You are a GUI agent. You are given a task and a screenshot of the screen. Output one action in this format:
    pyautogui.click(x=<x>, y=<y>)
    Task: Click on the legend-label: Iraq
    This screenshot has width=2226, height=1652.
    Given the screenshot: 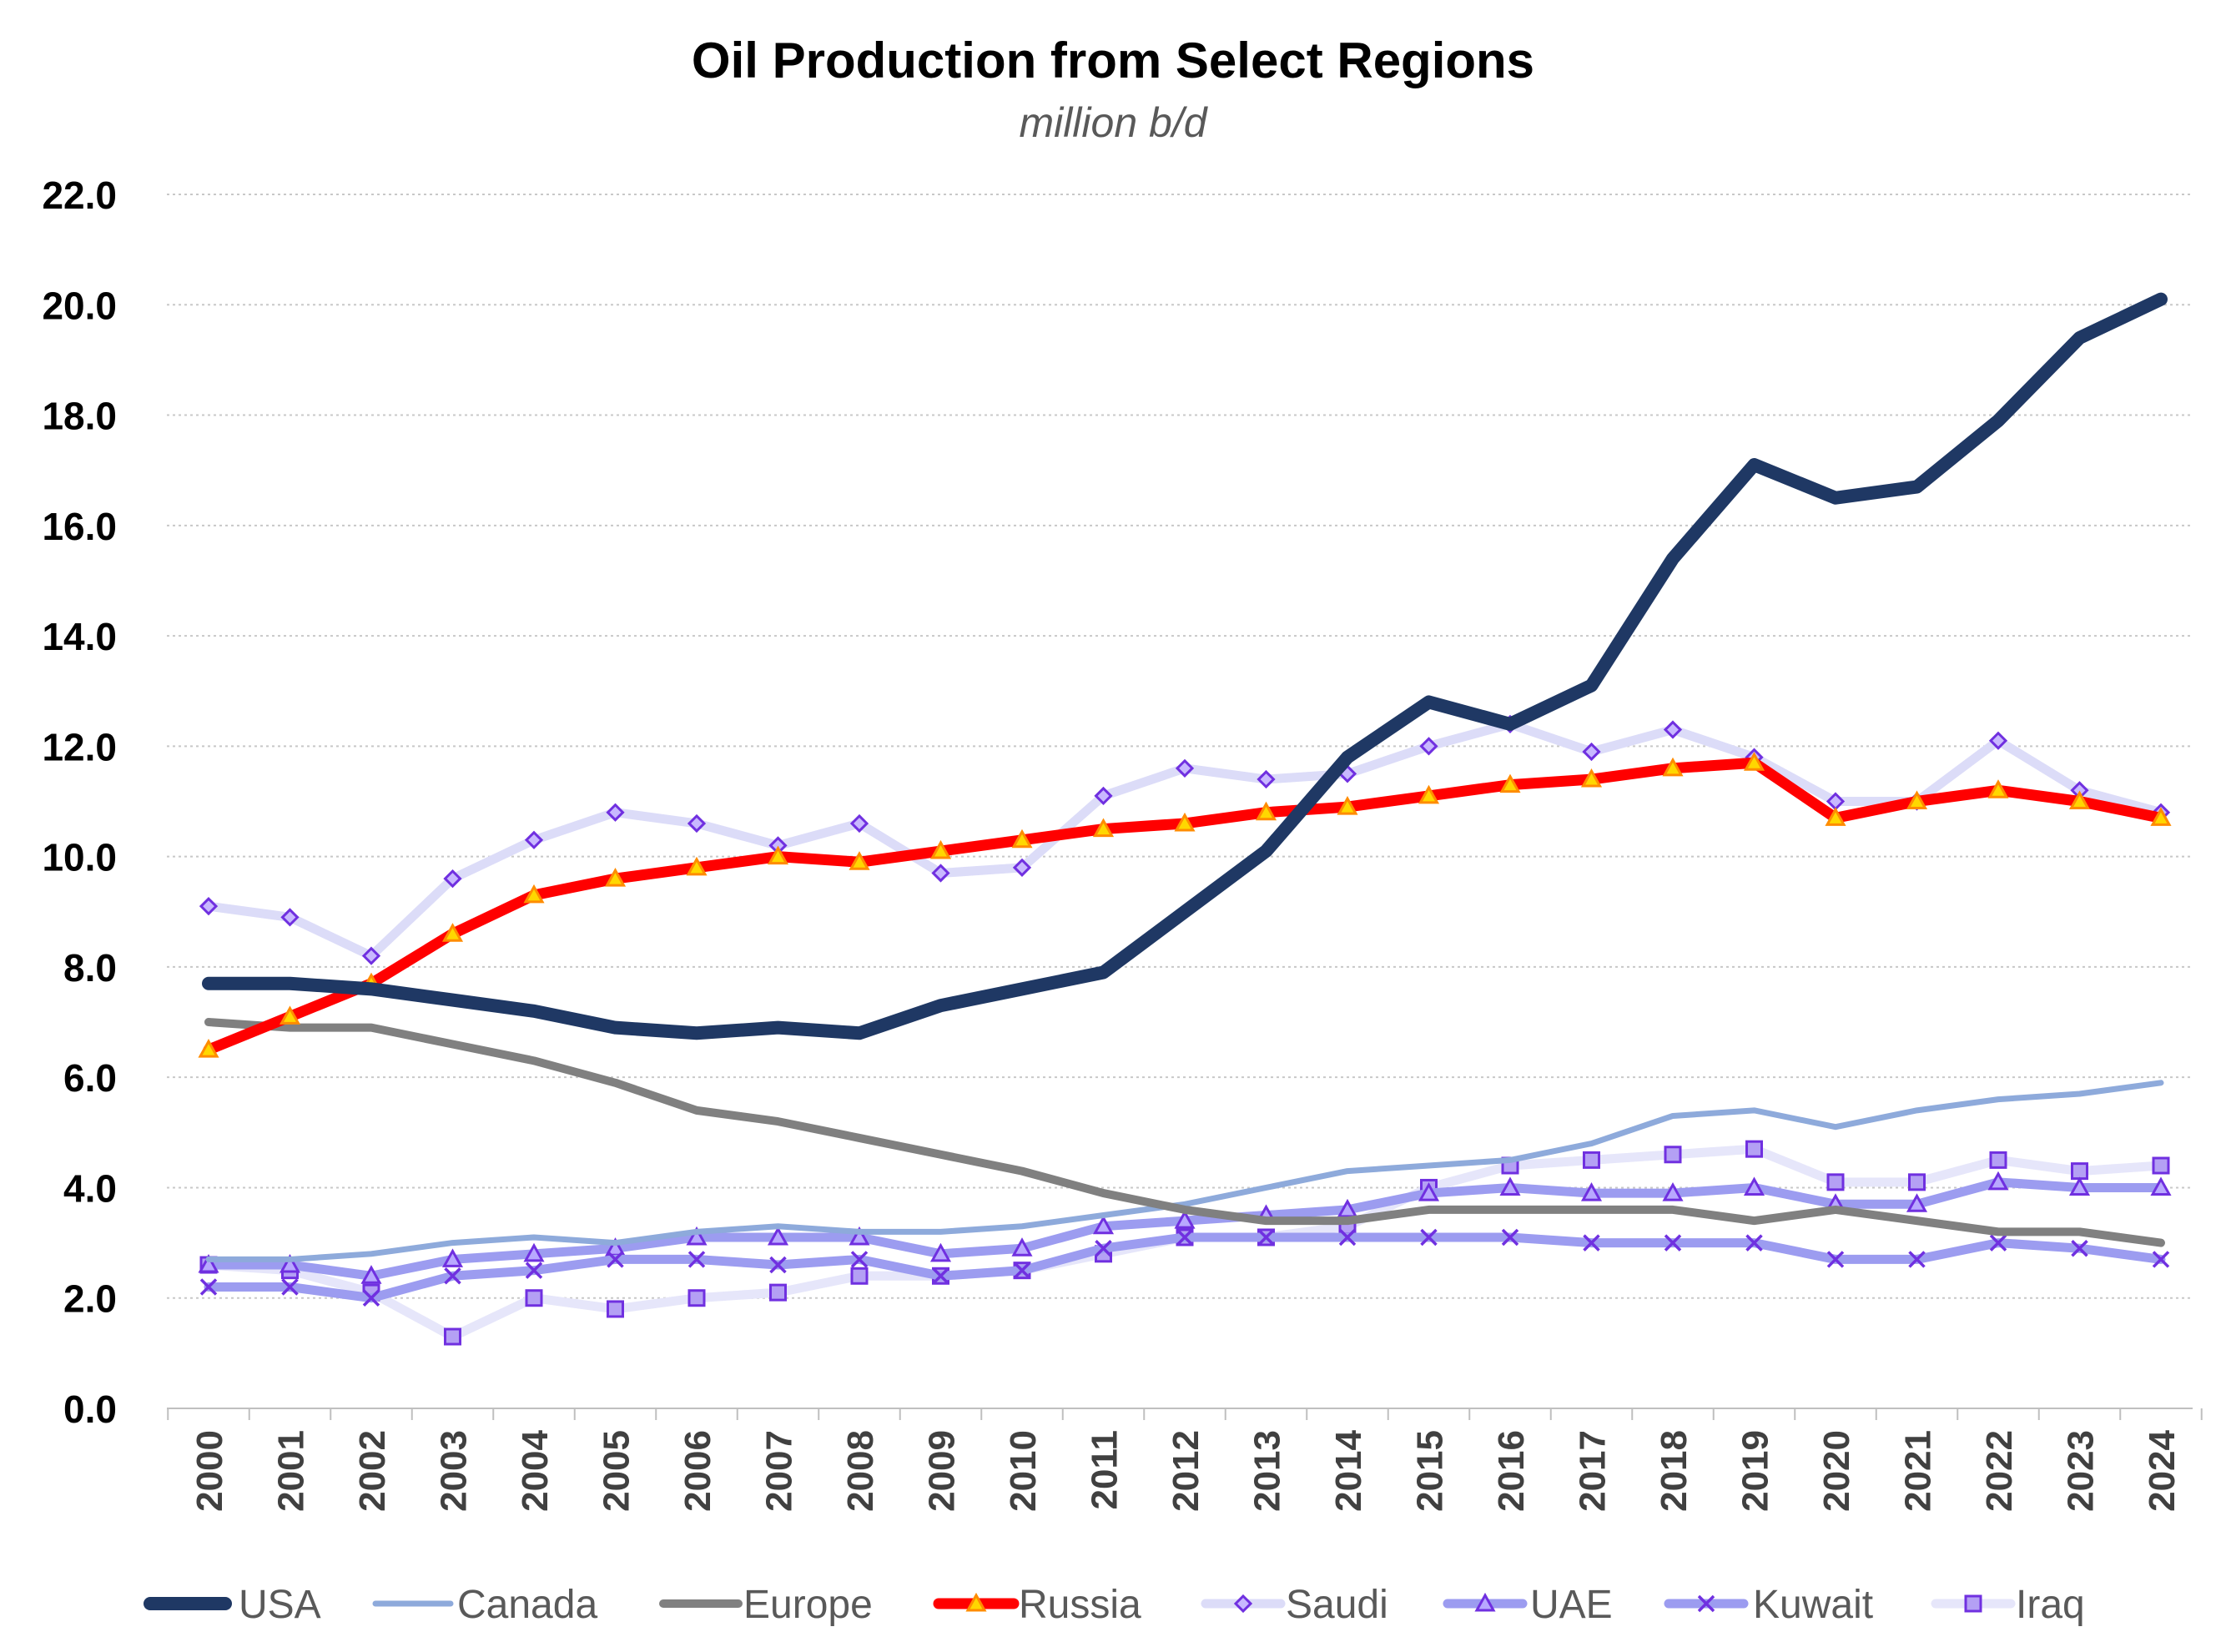 What is the action you would take?
    pyautogui.click(x=2051, y=1605)
    